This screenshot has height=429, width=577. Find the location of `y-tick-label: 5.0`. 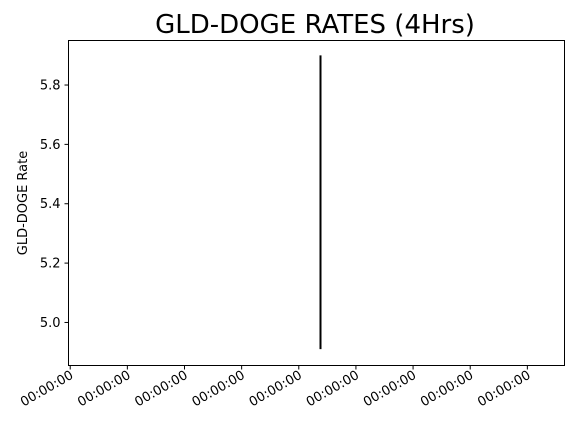

y-tick-label: 5.0 is located at coordinates (50, 323).